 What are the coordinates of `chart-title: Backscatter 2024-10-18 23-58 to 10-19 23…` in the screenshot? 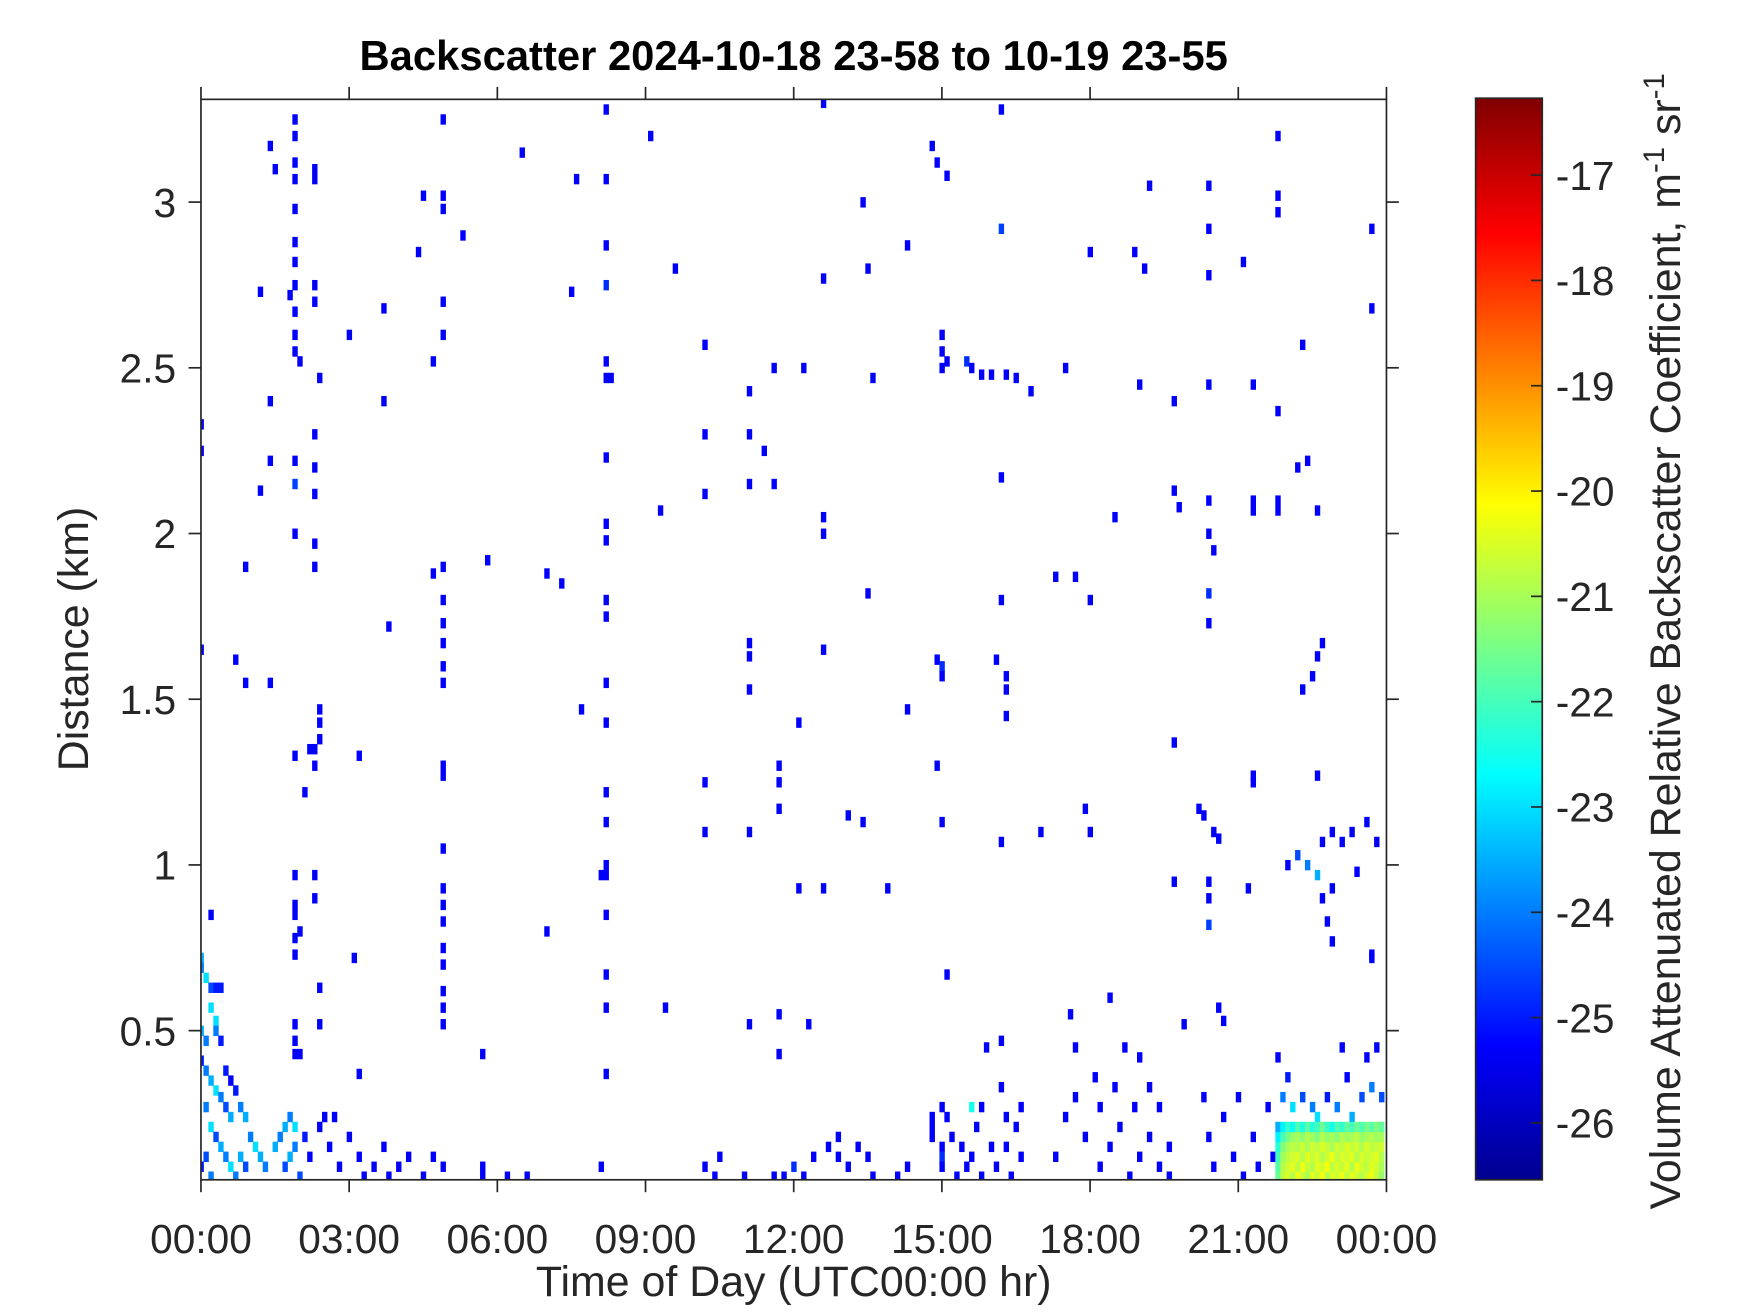 It's located at (794, 55).